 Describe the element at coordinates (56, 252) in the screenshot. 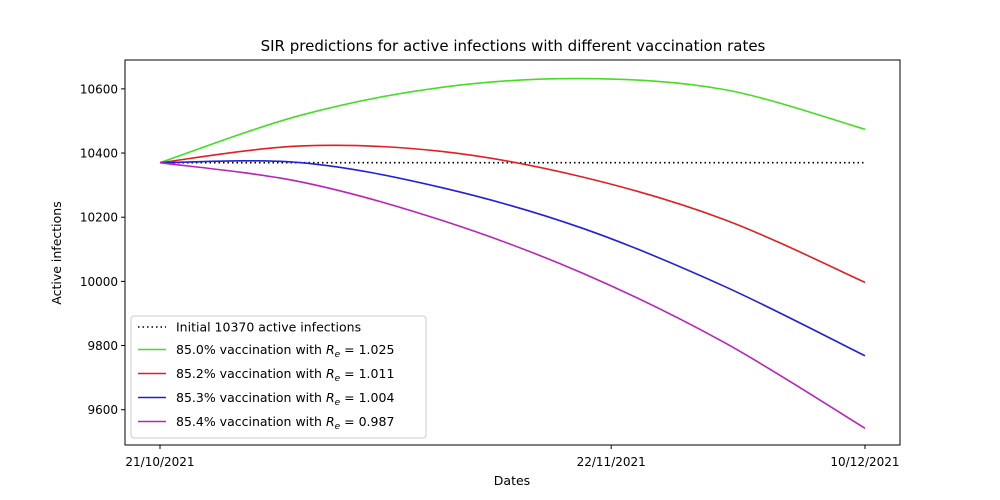

I see `y-axis-label: Active infections` at that location.